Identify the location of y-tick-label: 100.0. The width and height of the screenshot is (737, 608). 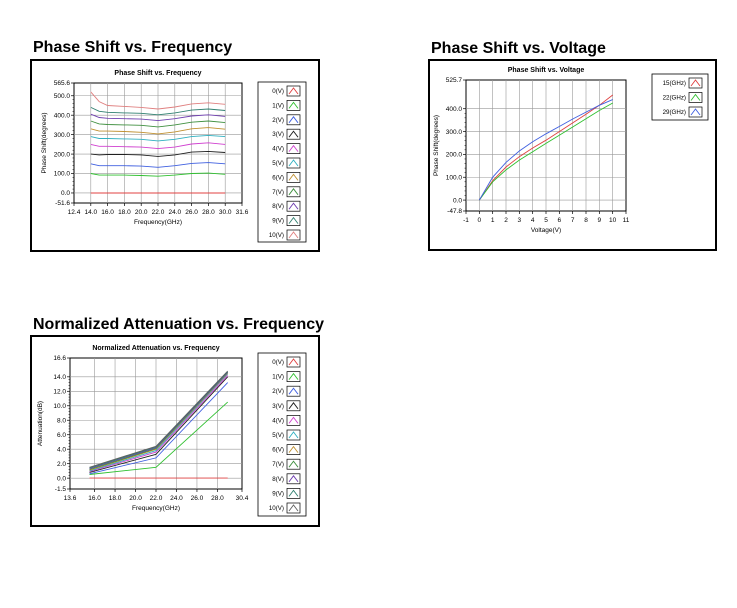
(62, 174).